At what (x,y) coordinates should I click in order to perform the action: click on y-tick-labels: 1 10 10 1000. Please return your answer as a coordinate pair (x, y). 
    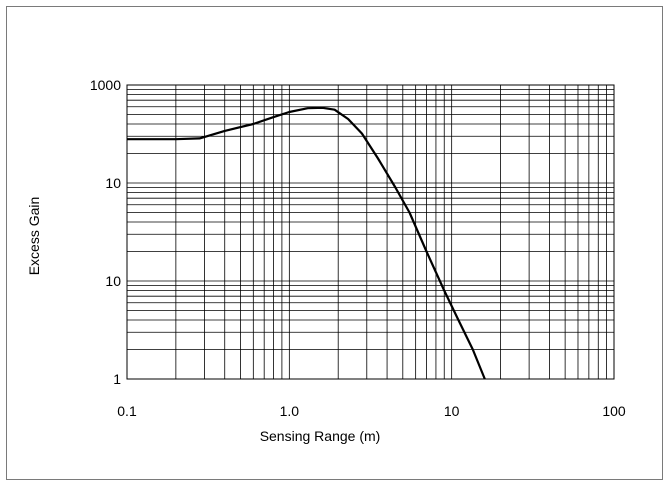
    Looking at the image, I should click on (105, 232).